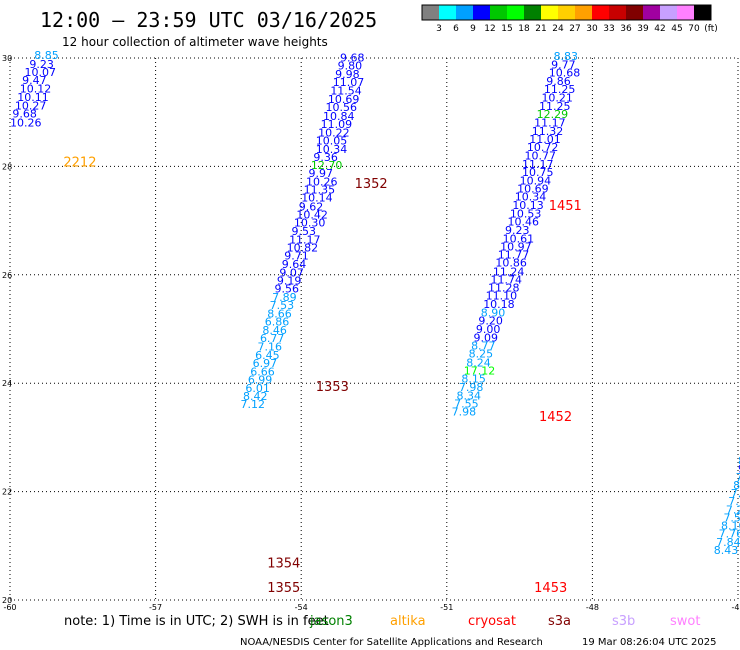 This screenshot has height=650, width=740. What do you see at coordinates (317, 198) in the screenshot?
I see `wave-height-value: 10.14` at bounding box center [317, 198].